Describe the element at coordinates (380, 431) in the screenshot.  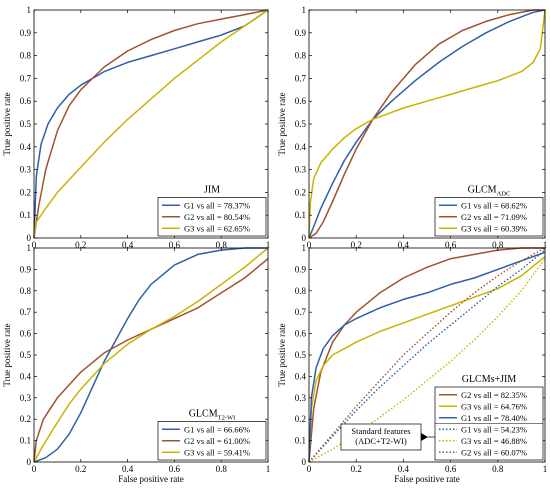
I see `callout-text: Standard features` at that location.